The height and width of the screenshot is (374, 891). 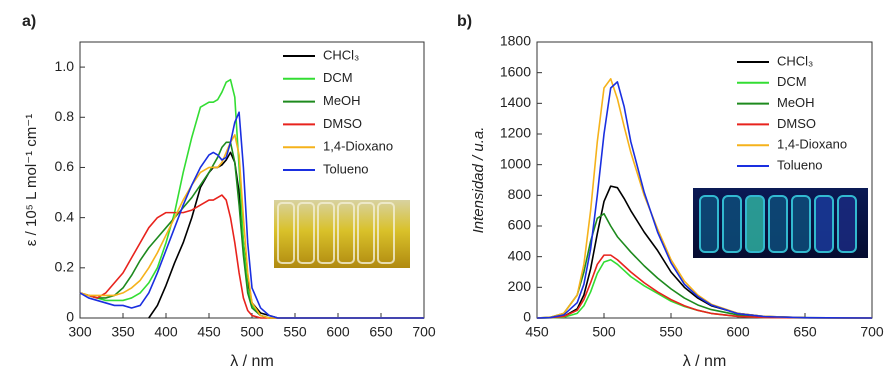 What do you see at coordinates (780, 223) in the screenshot?
I see `inset-photo-b` at bounding box center [780, 223].